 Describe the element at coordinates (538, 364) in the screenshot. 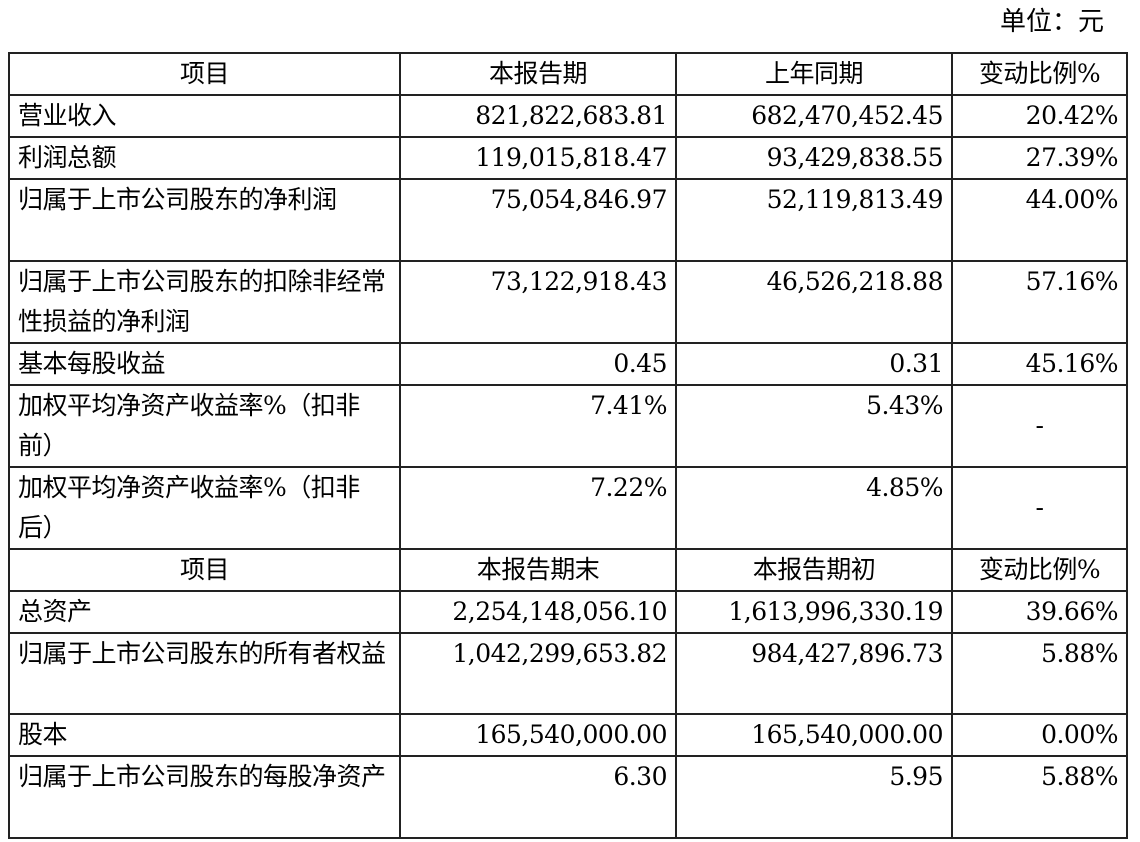

I see `current-value: 0.45` at that location.